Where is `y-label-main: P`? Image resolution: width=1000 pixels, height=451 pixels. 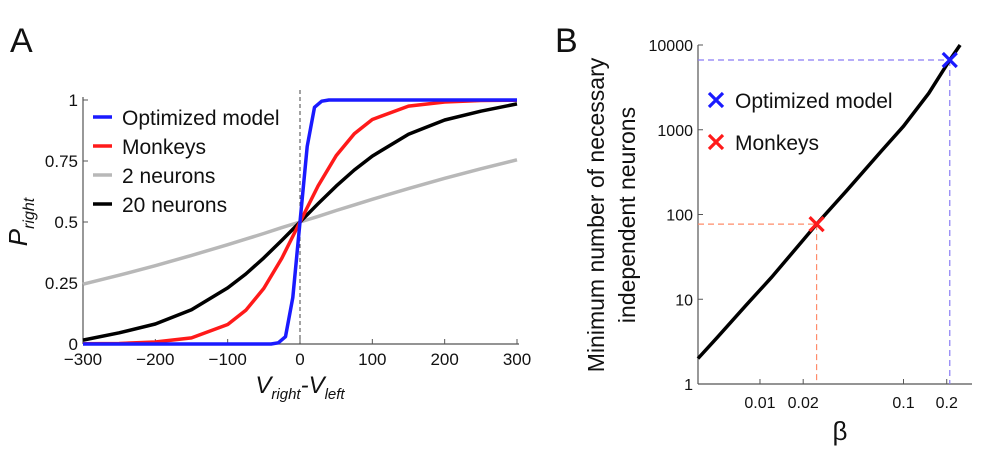
y-label-main: P is located at coordinates (18, 237).